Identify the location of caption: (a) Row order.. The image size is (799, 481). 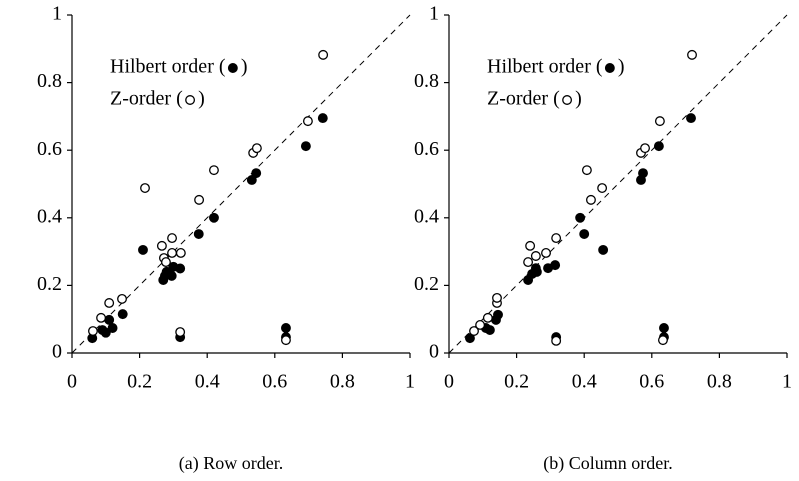
(231, 463).